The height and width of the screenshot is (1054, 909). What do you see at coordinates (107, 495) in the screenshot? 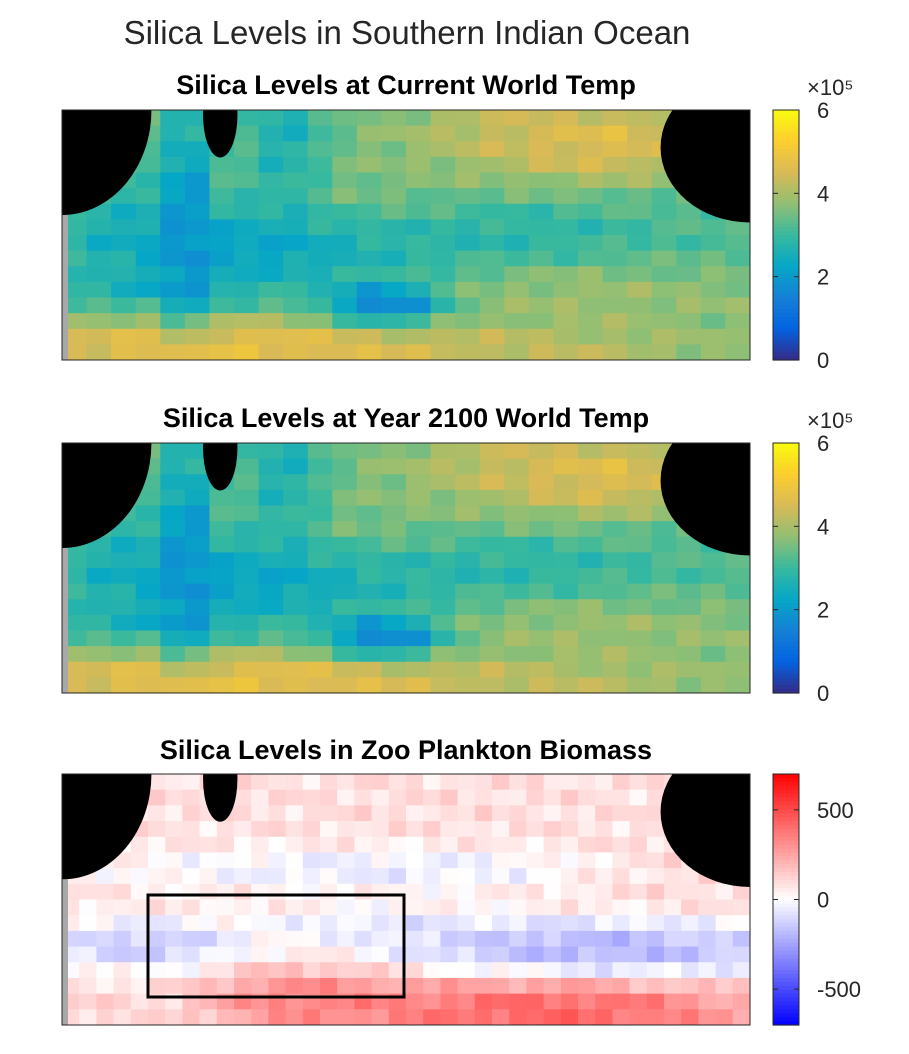
I see `africa-landmass` at bounding box center [107, 495].